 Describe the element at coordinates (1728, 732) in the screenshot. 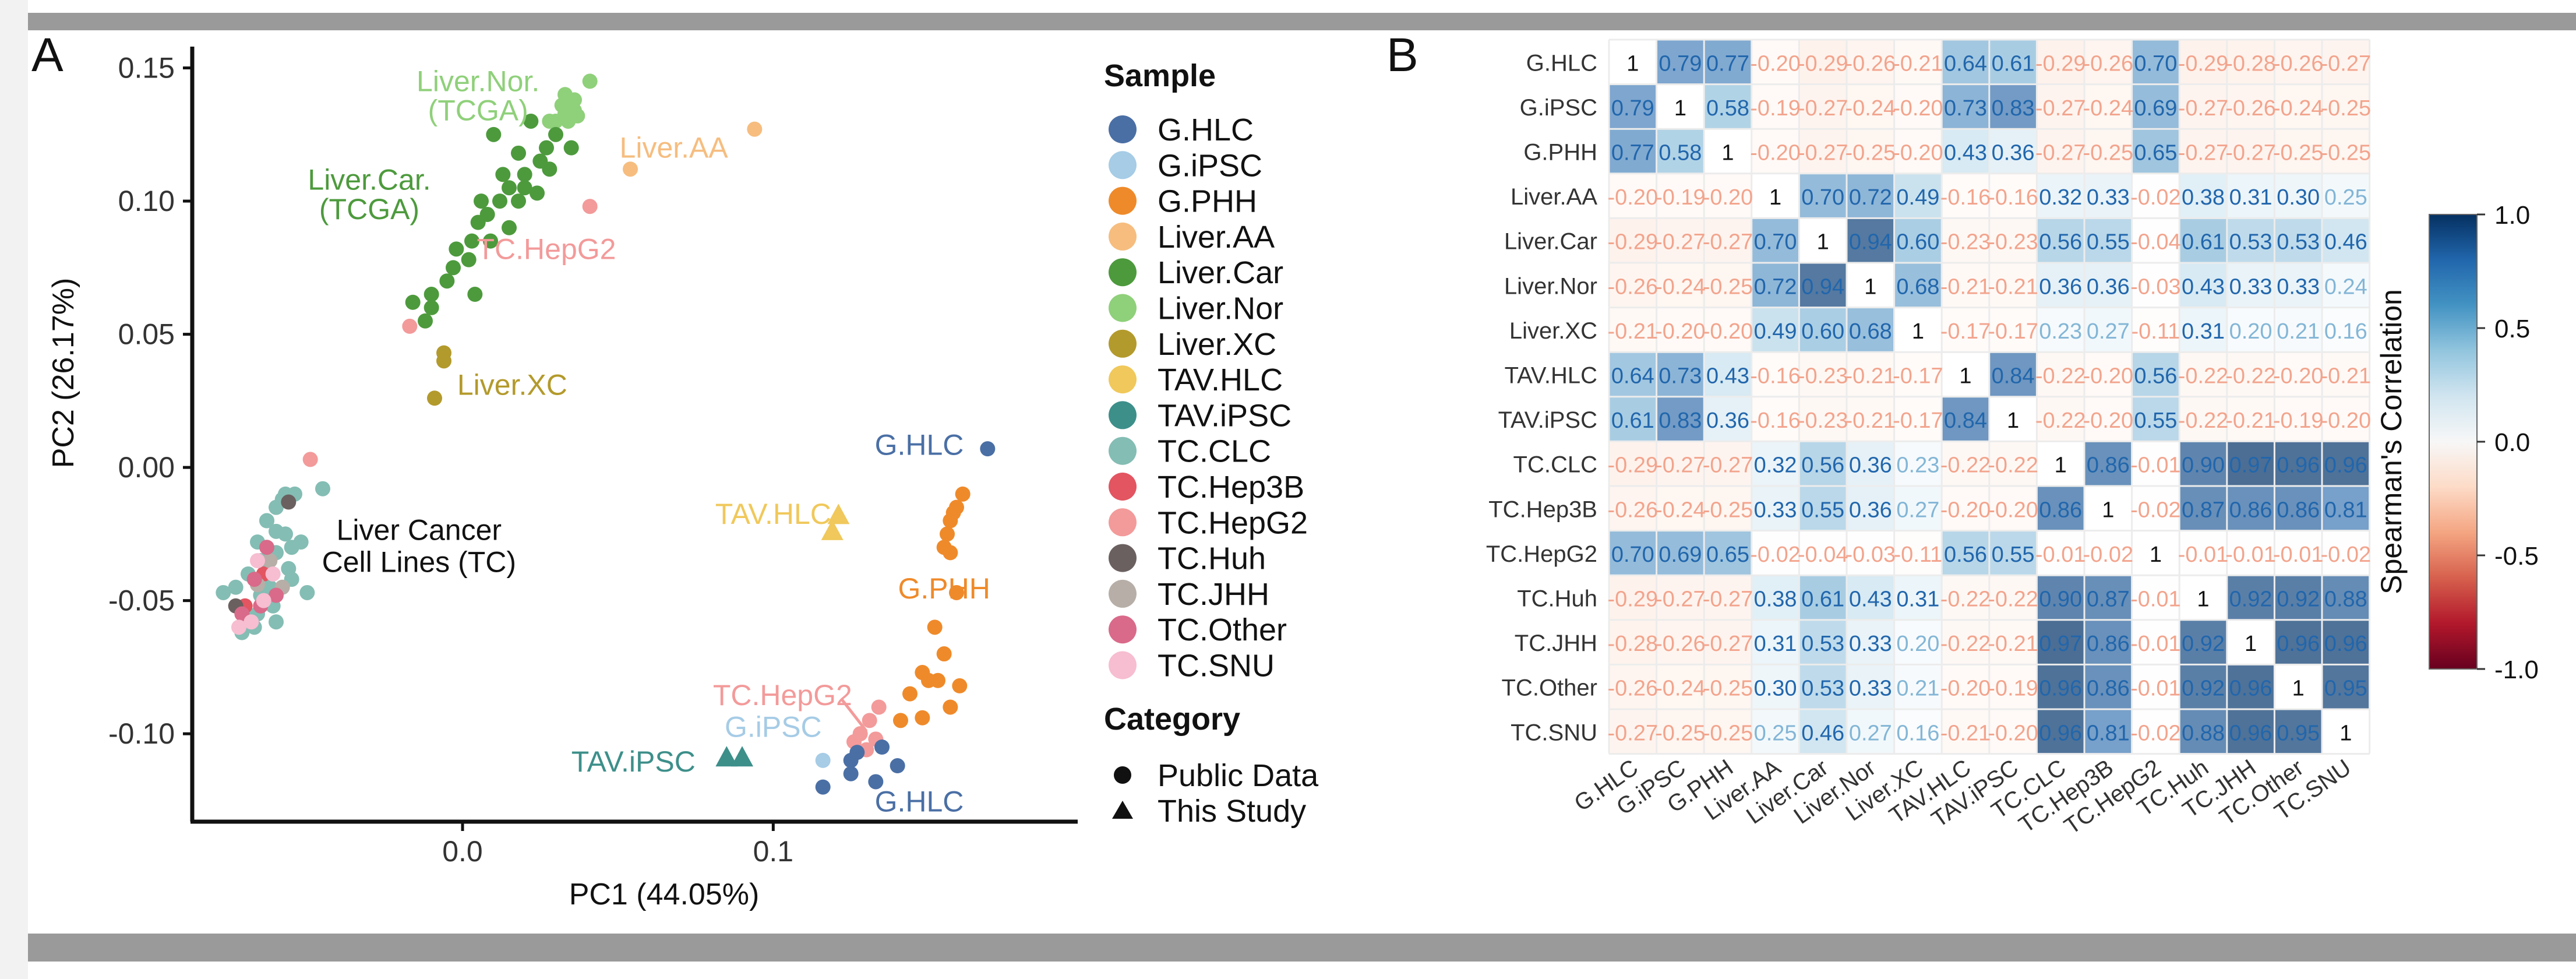

I see `heatmap-cell-tc-snu-g-phh` at that location.